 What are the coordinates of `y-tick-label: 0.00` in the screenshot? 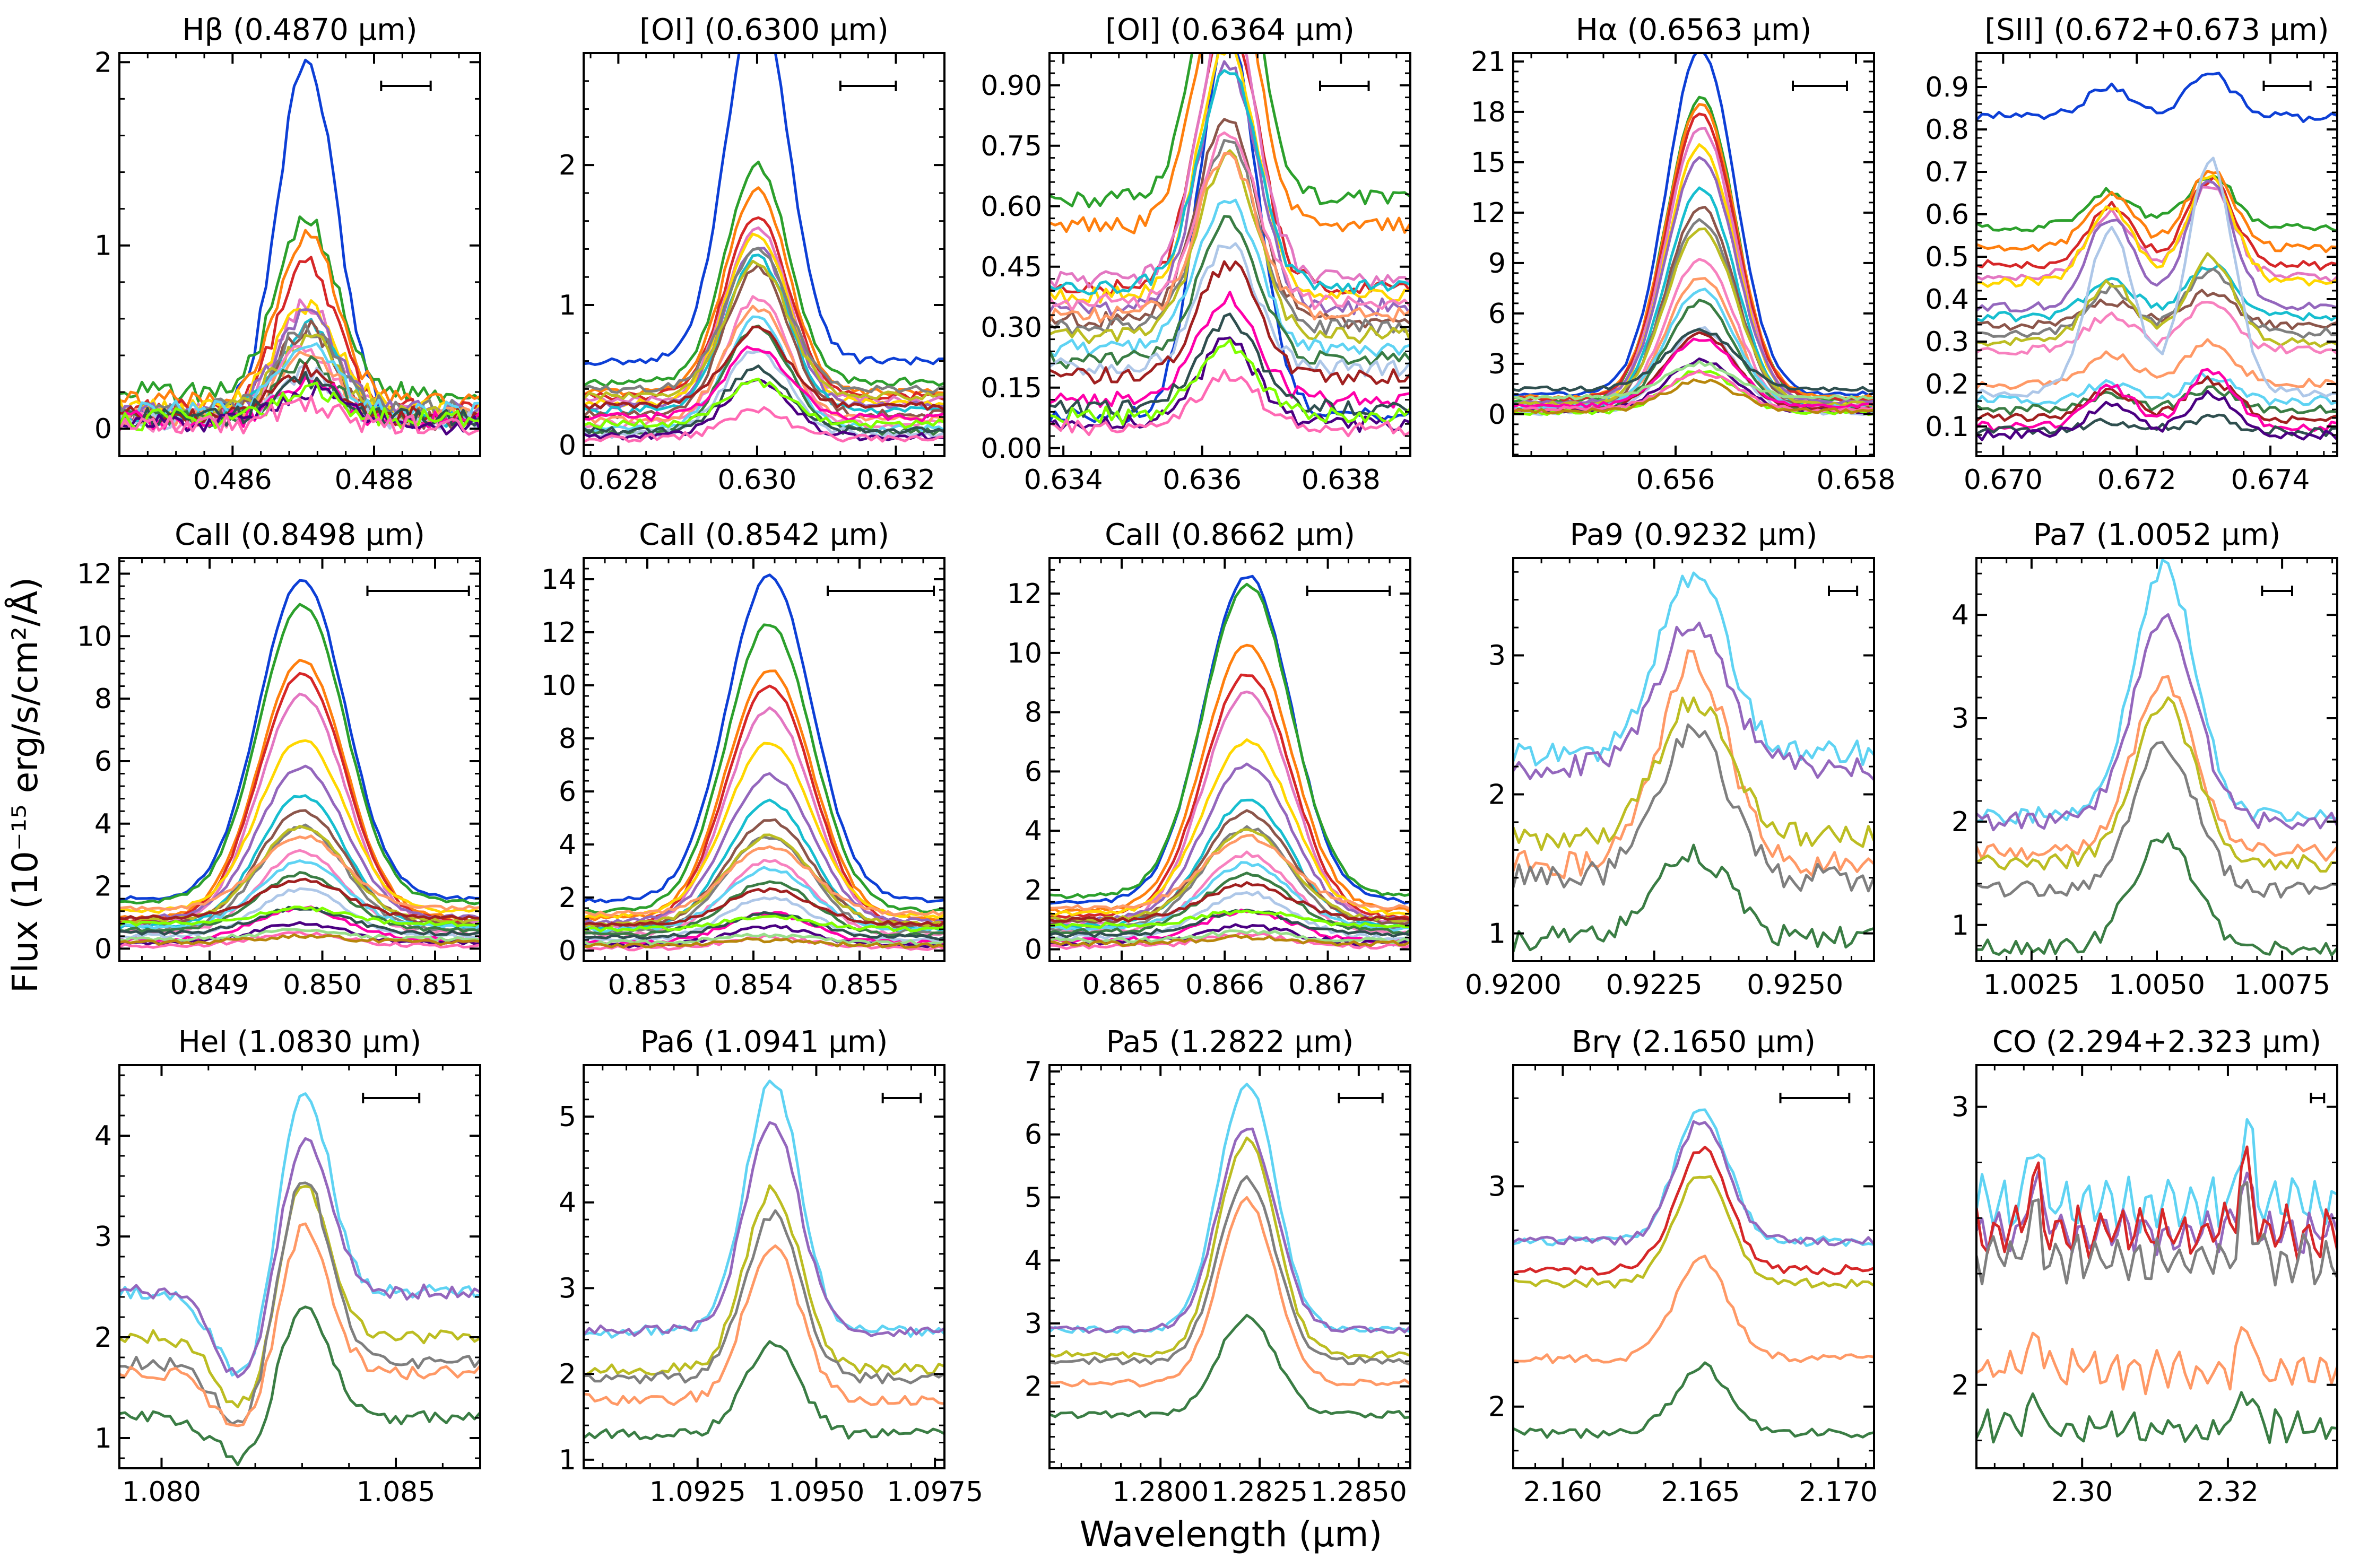 It's located at (1012, 449).